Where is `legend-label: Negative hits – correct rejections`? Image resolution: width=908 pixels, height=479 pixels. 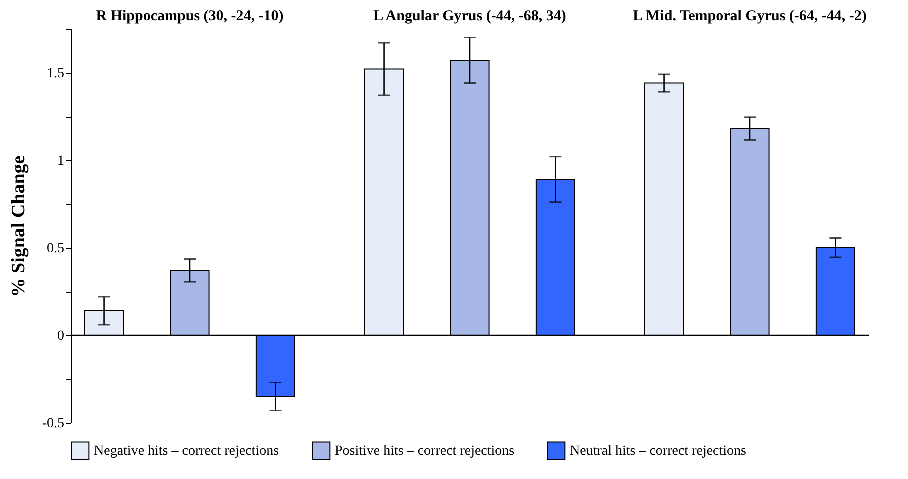 legend-label: Negative hits – correct rejections is located at coordinates (187, 451).